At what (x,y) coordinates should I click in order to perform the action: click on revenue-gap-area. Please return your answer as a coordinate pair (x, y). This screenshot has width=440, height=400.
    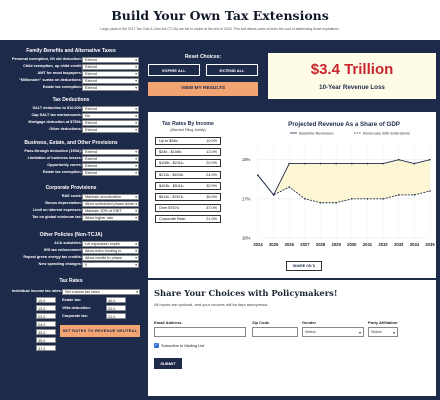
    Looking at the image, I should click on (344, 181).